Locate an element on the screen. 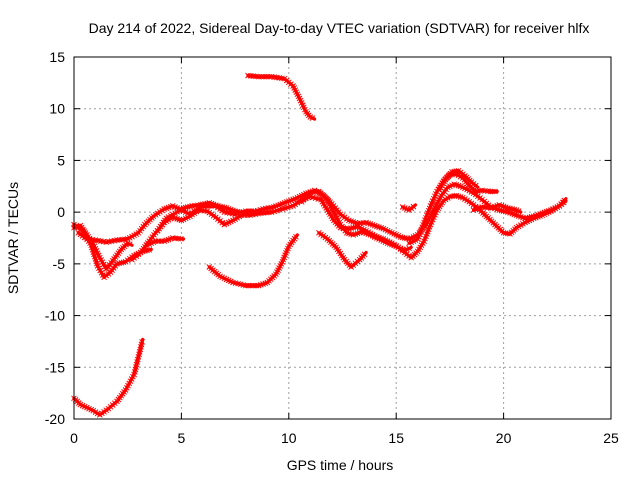 This screenshot has height=480, width=640. x-tick-label: 20 is located at coordinates (504, 438).